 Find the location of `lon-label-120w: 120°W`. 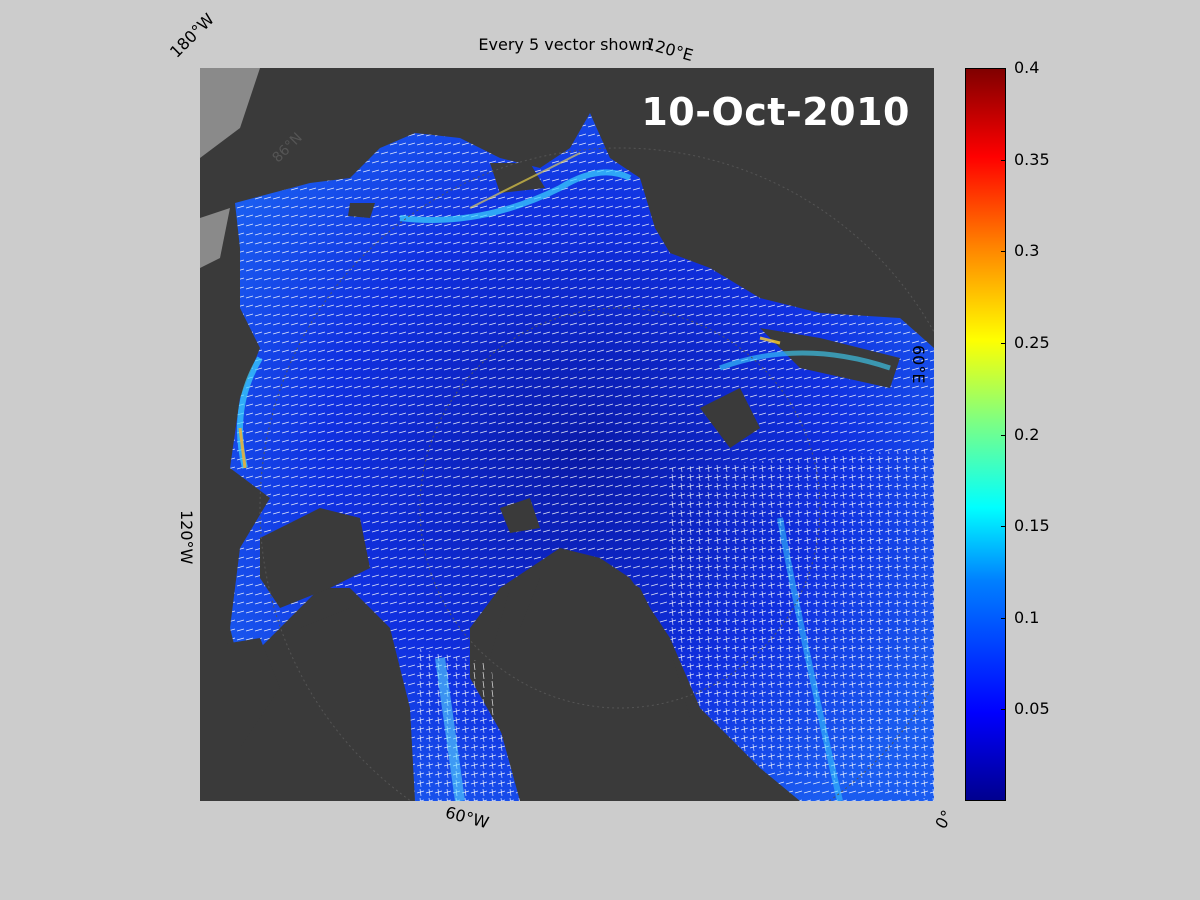

lon-label-120w: 120°W is located at coordinates (186, 537).